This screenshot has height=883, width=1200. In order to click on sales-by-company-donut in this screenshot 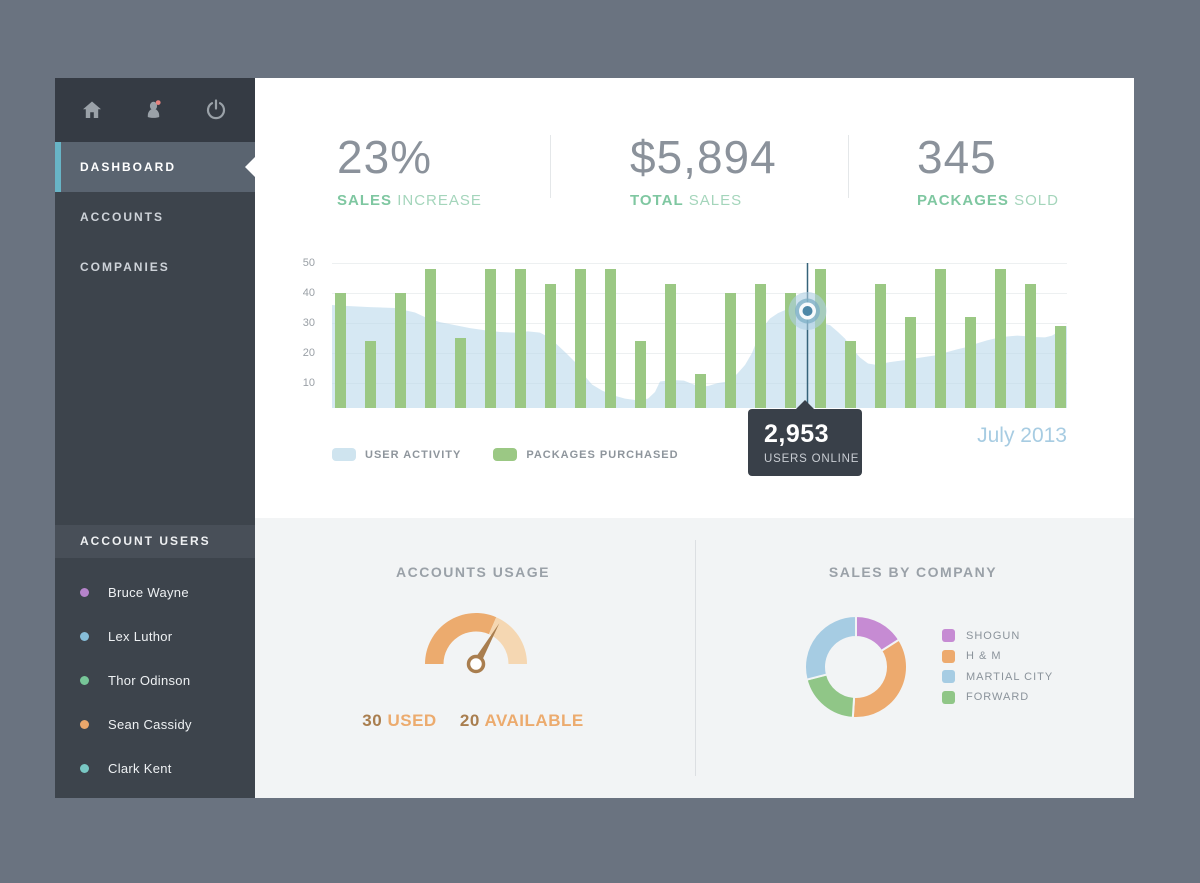, I will do `click(856, 666)`.